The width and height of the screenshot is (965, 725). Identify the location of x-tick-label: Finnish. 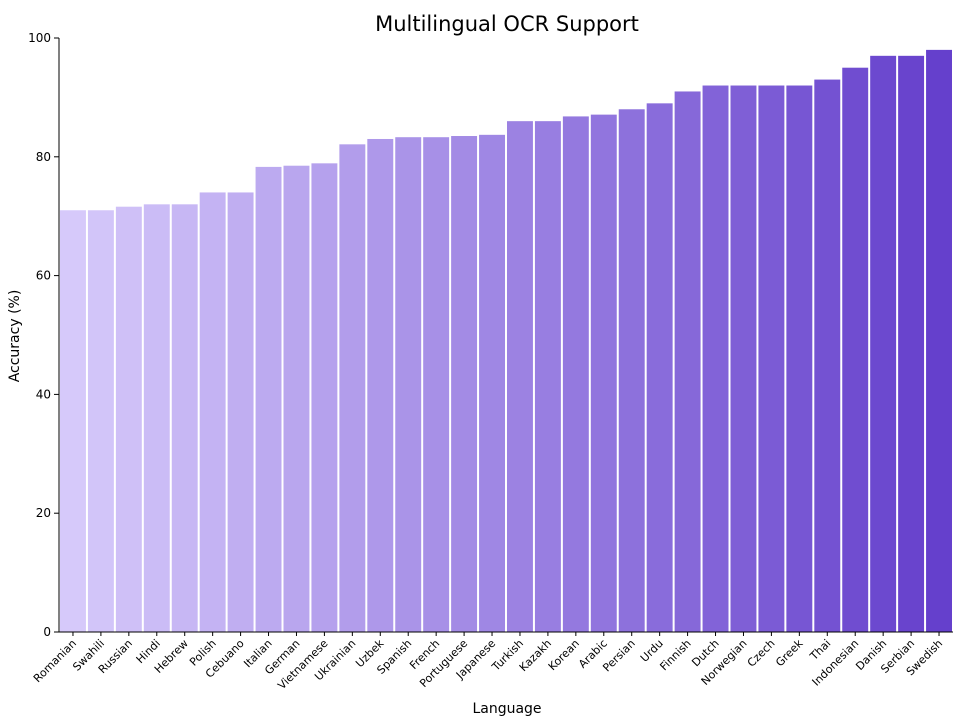
(675, 655).